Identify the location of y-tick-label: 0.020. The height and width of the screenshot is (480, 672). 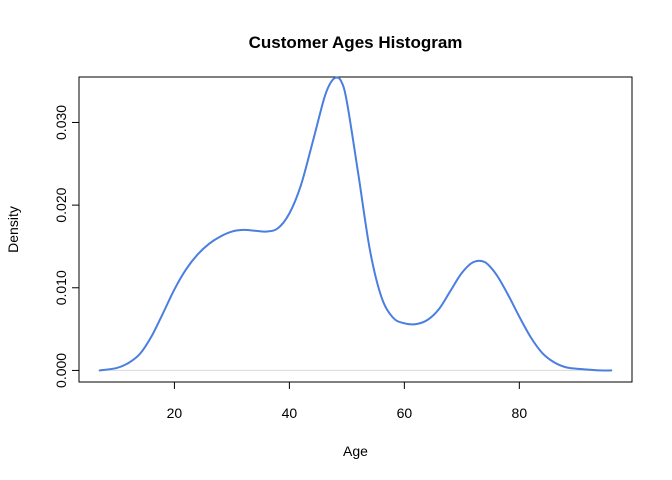
(61, 204).